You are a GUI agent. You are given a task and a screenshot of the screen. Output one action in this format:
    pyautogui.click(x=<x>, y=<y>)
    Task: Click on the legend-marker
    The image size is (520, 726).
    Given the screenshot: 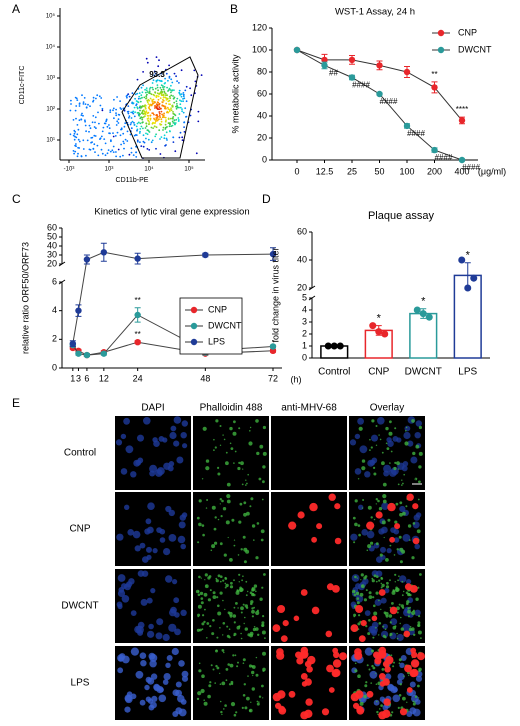 What is the action you would take?
    pyautogui.click(x=194, y=342)
    